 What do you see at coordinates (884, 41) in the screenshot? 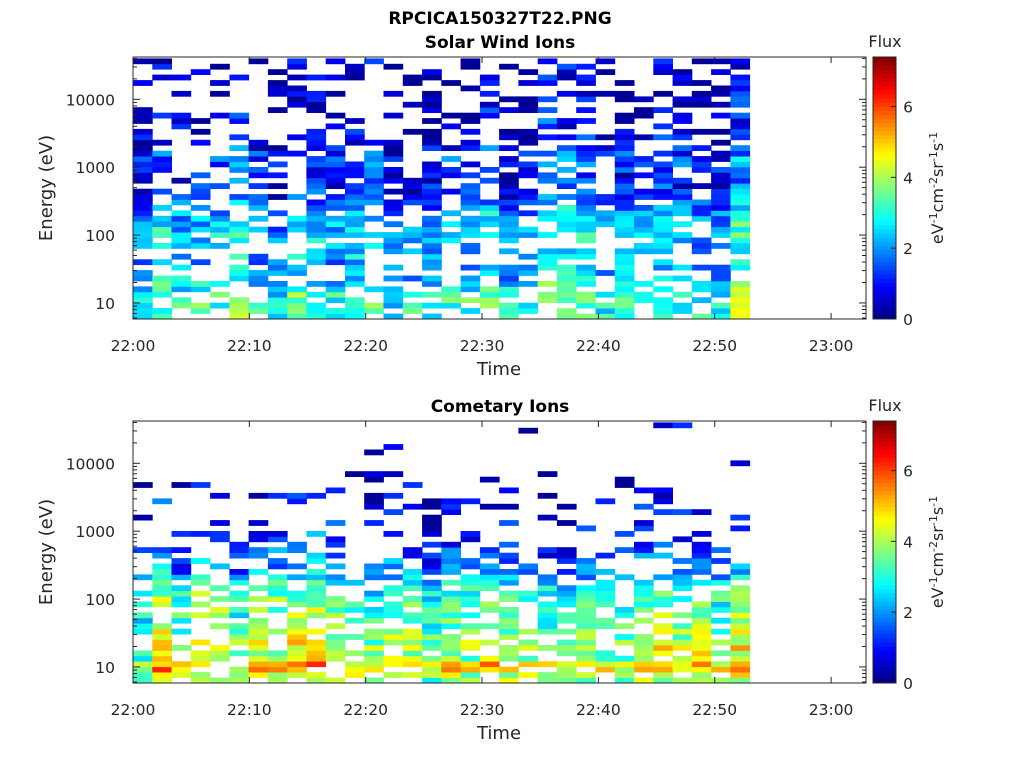
I see `colorbar-title: Flux` at bounding box center [884, 41].